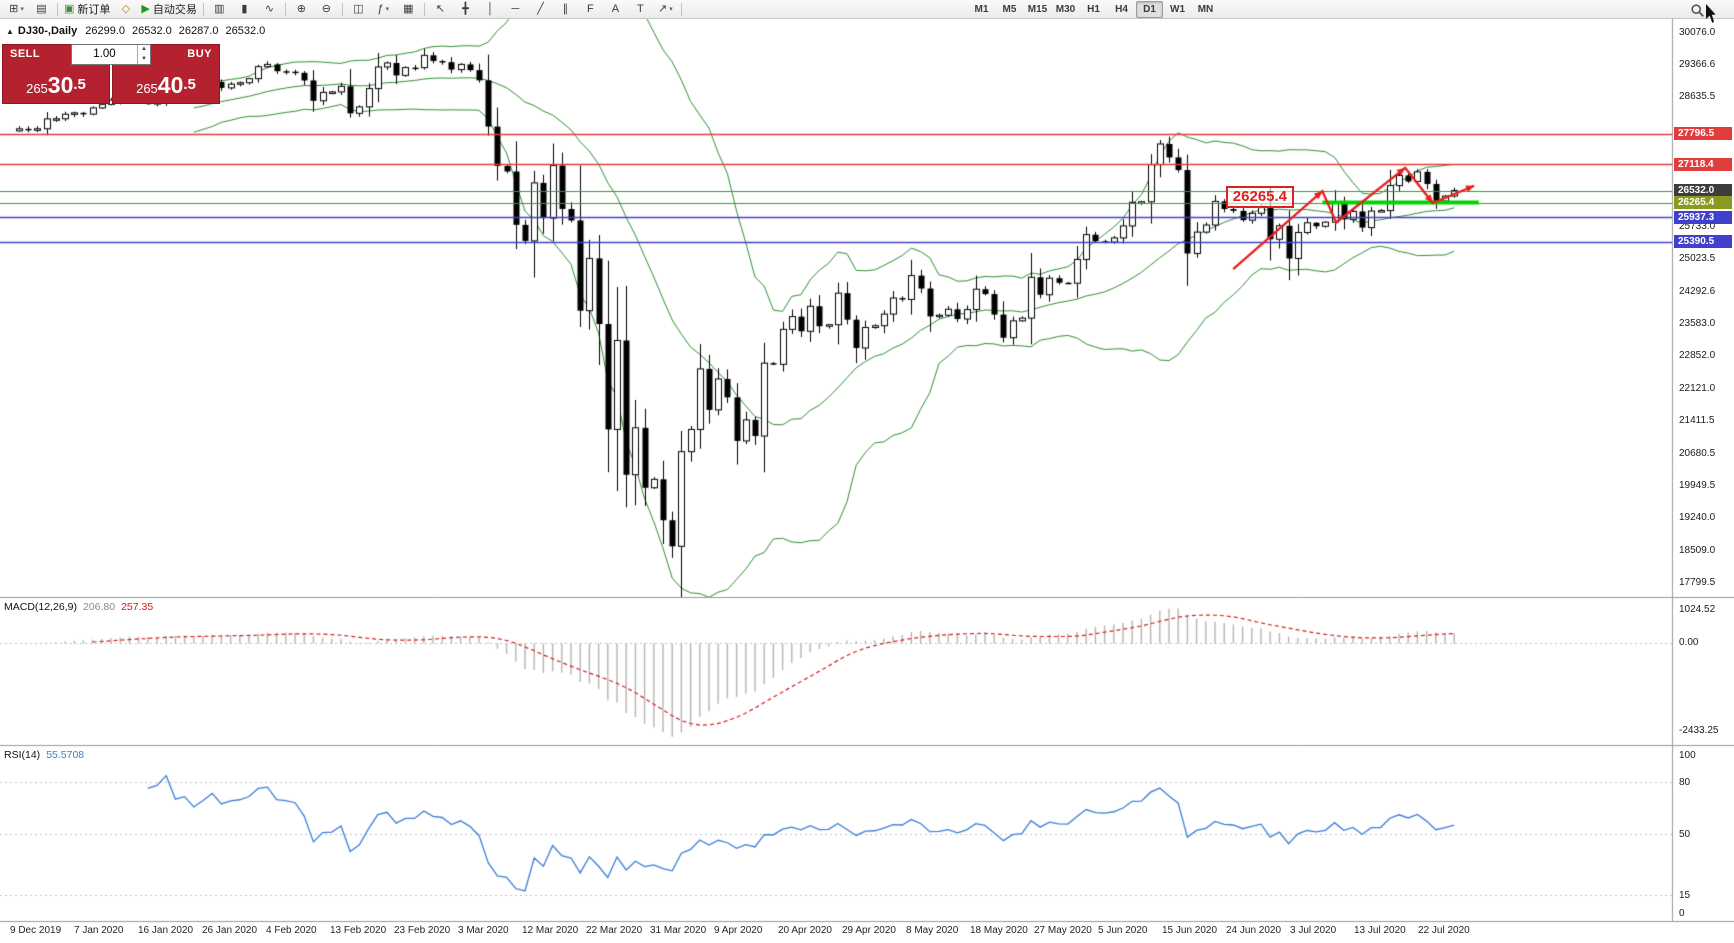 The width and height of the screenshot is (1734, 943). What do you see at coordinates (244, 8) in the screenshot?
I see `candlestick-chart-button: ▮` at bounding box center [244, 8].